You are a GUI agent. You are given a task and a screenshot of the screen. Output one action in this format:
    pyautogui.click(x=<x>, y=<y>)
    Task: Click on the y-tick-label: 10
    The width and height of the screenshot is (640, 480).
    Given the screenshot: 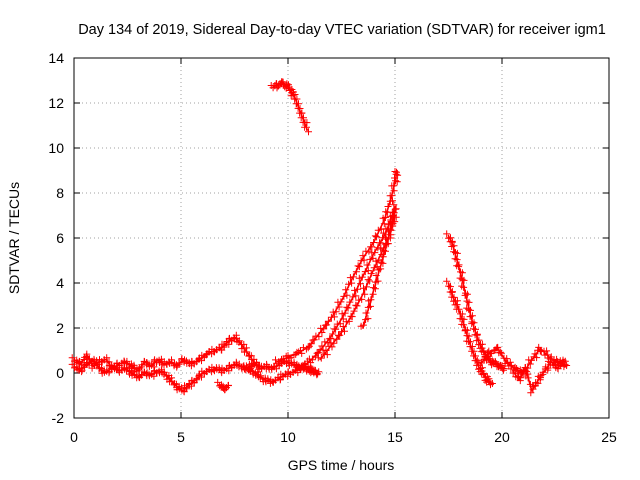 What is the action you would take?
    pyautogui.click(x=56, y=148)
    